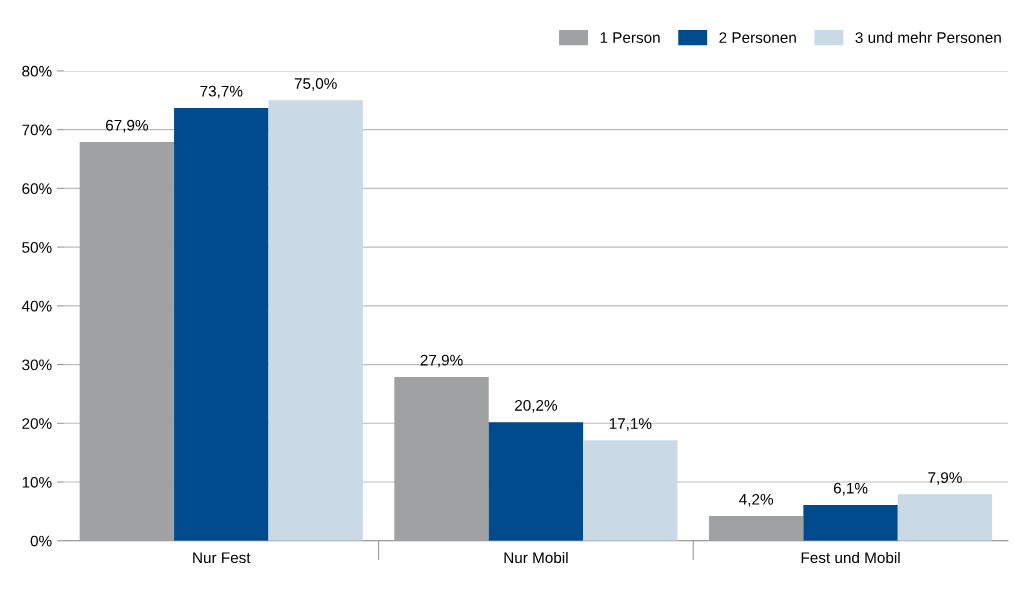 This screenshot has width=1015, height=591. What do you see at coordinates (315, 84) in the screenshot?
I see `data-label: 75,0%` at bounding box center [315, 84].